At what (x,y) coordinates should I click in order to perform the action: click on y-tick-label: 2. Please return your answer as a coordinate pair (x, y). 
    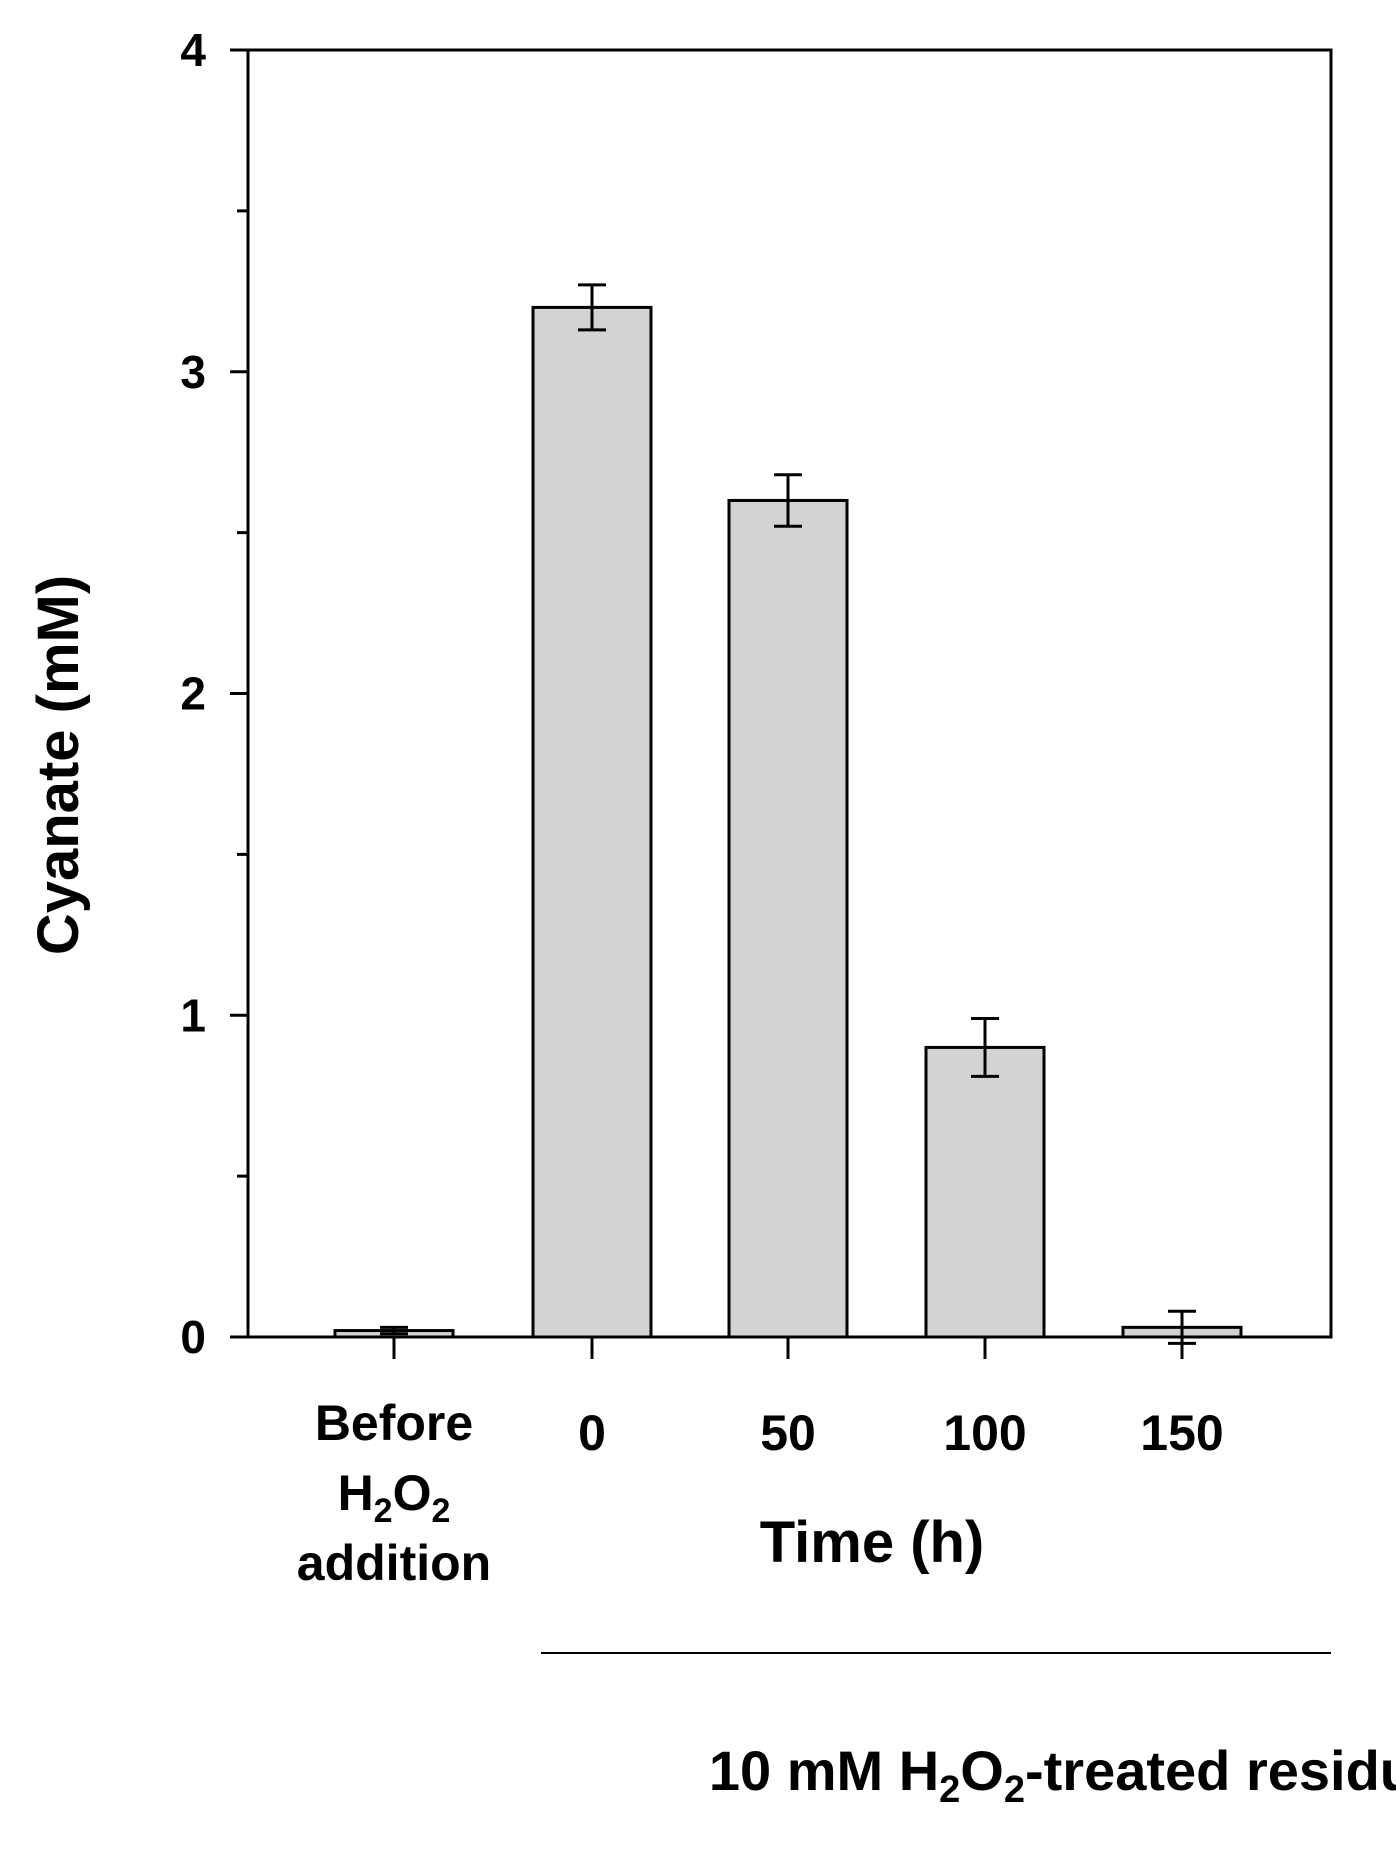
    Looking at the image, I should click on (193, 694).